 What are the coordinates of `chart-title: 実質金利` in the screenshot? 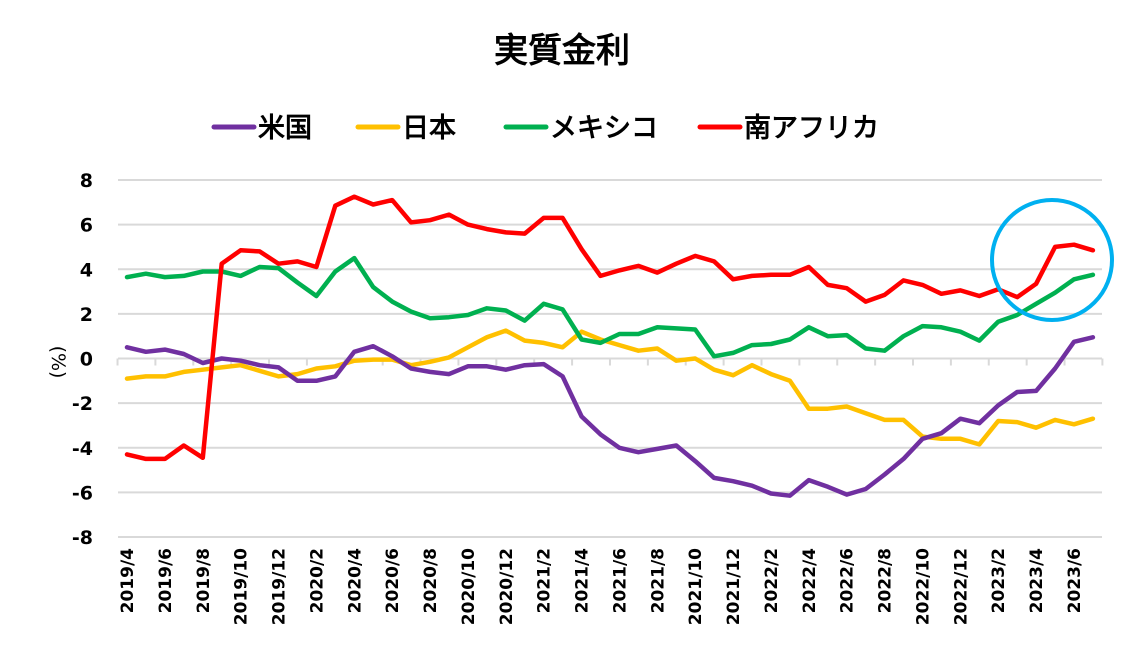 It's located at (562, 51).